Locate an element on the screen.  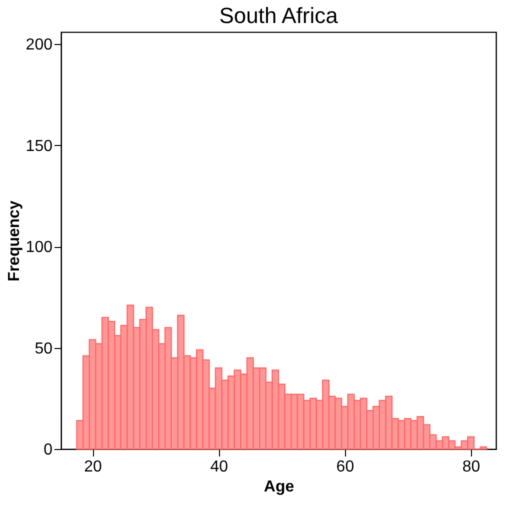
x-axis-title: Age is located at coordinates (279, 487).